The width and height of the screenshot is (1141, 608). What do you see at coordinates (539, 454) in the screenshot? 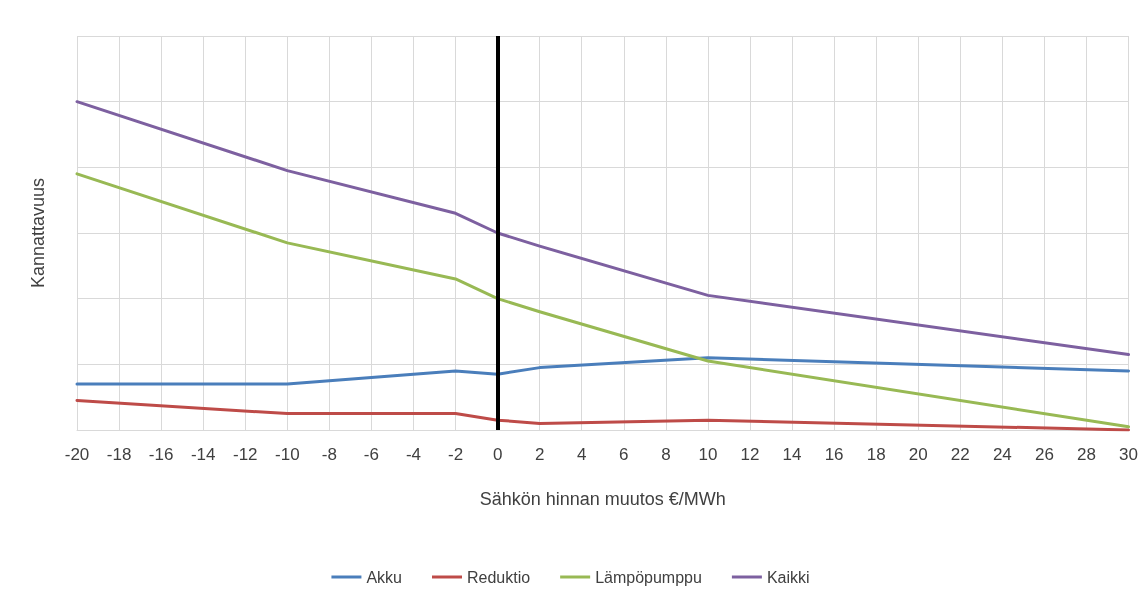
I see `x-tick-label: 2` at bounding box center [539, 454].